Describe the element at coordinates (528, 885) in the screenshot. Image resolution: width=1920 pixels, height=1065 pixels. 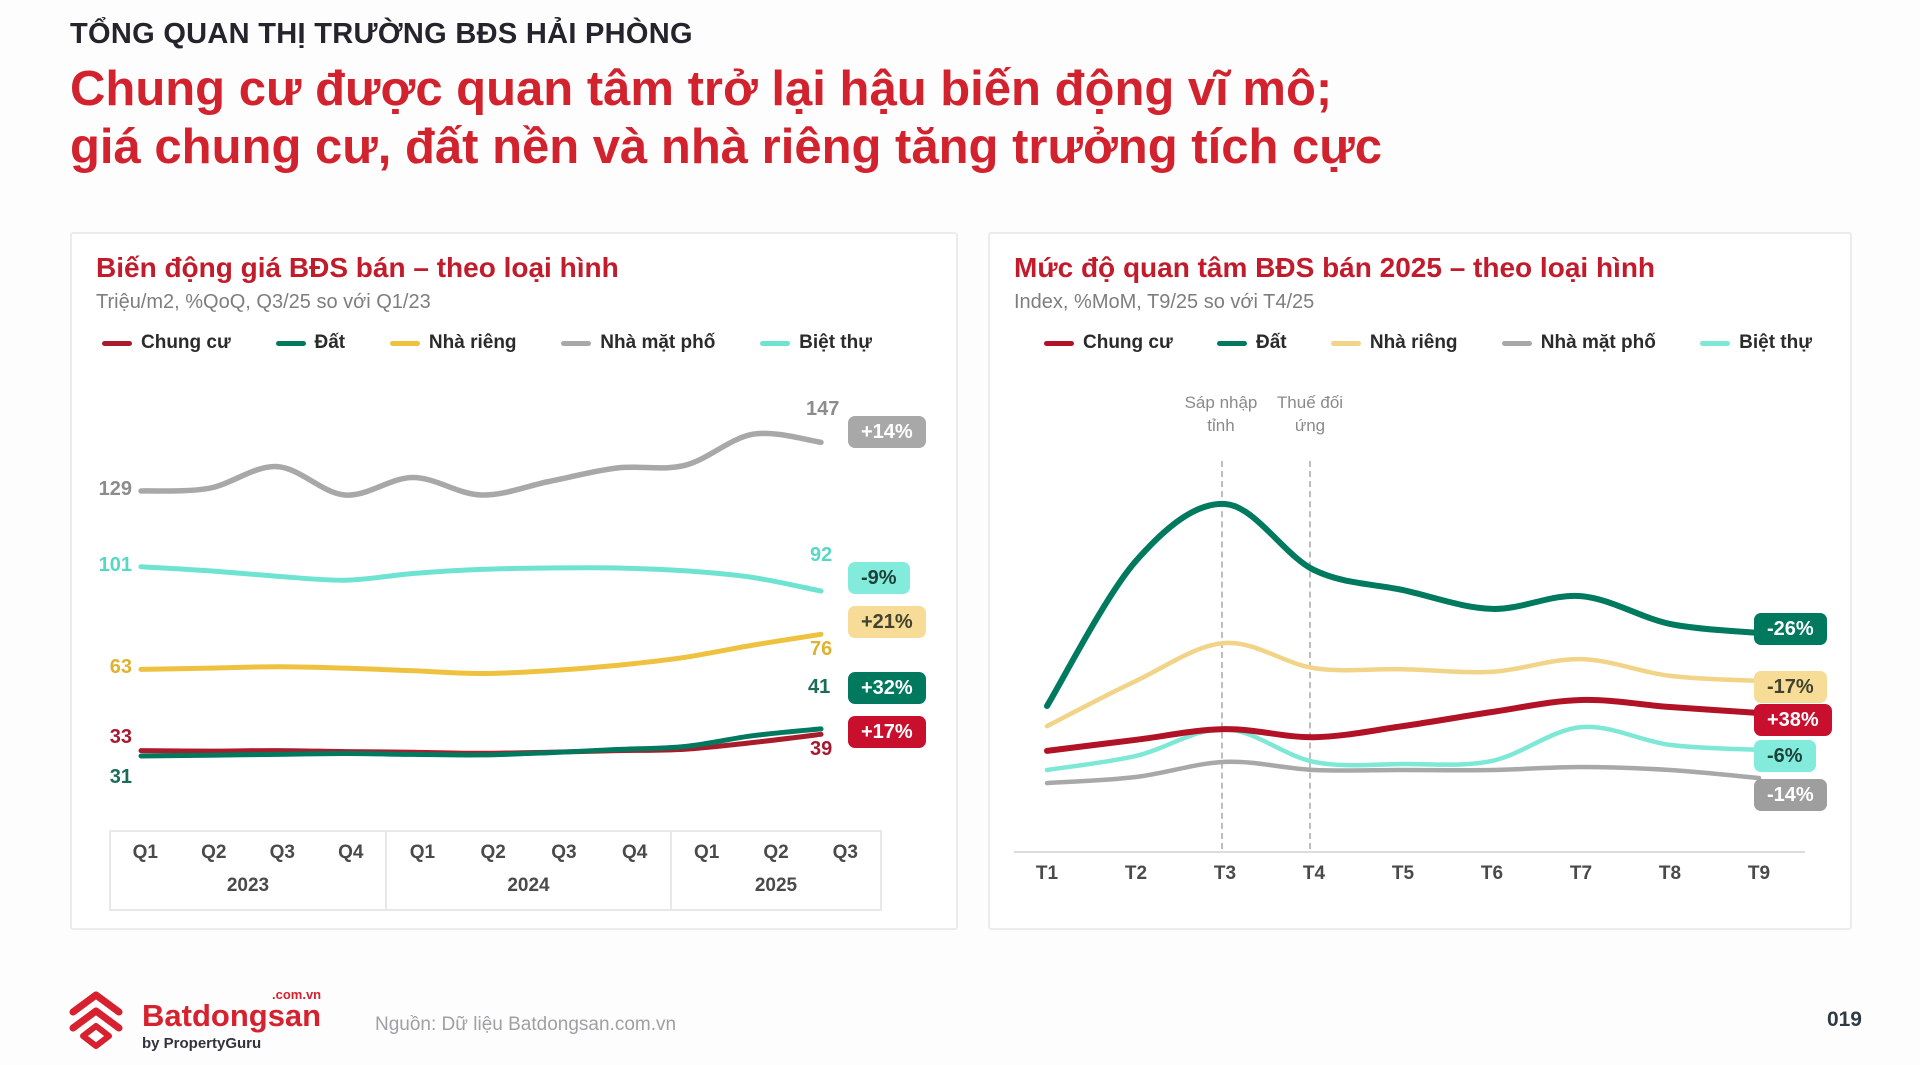
I see `year-label-2024: 2024` at that location.